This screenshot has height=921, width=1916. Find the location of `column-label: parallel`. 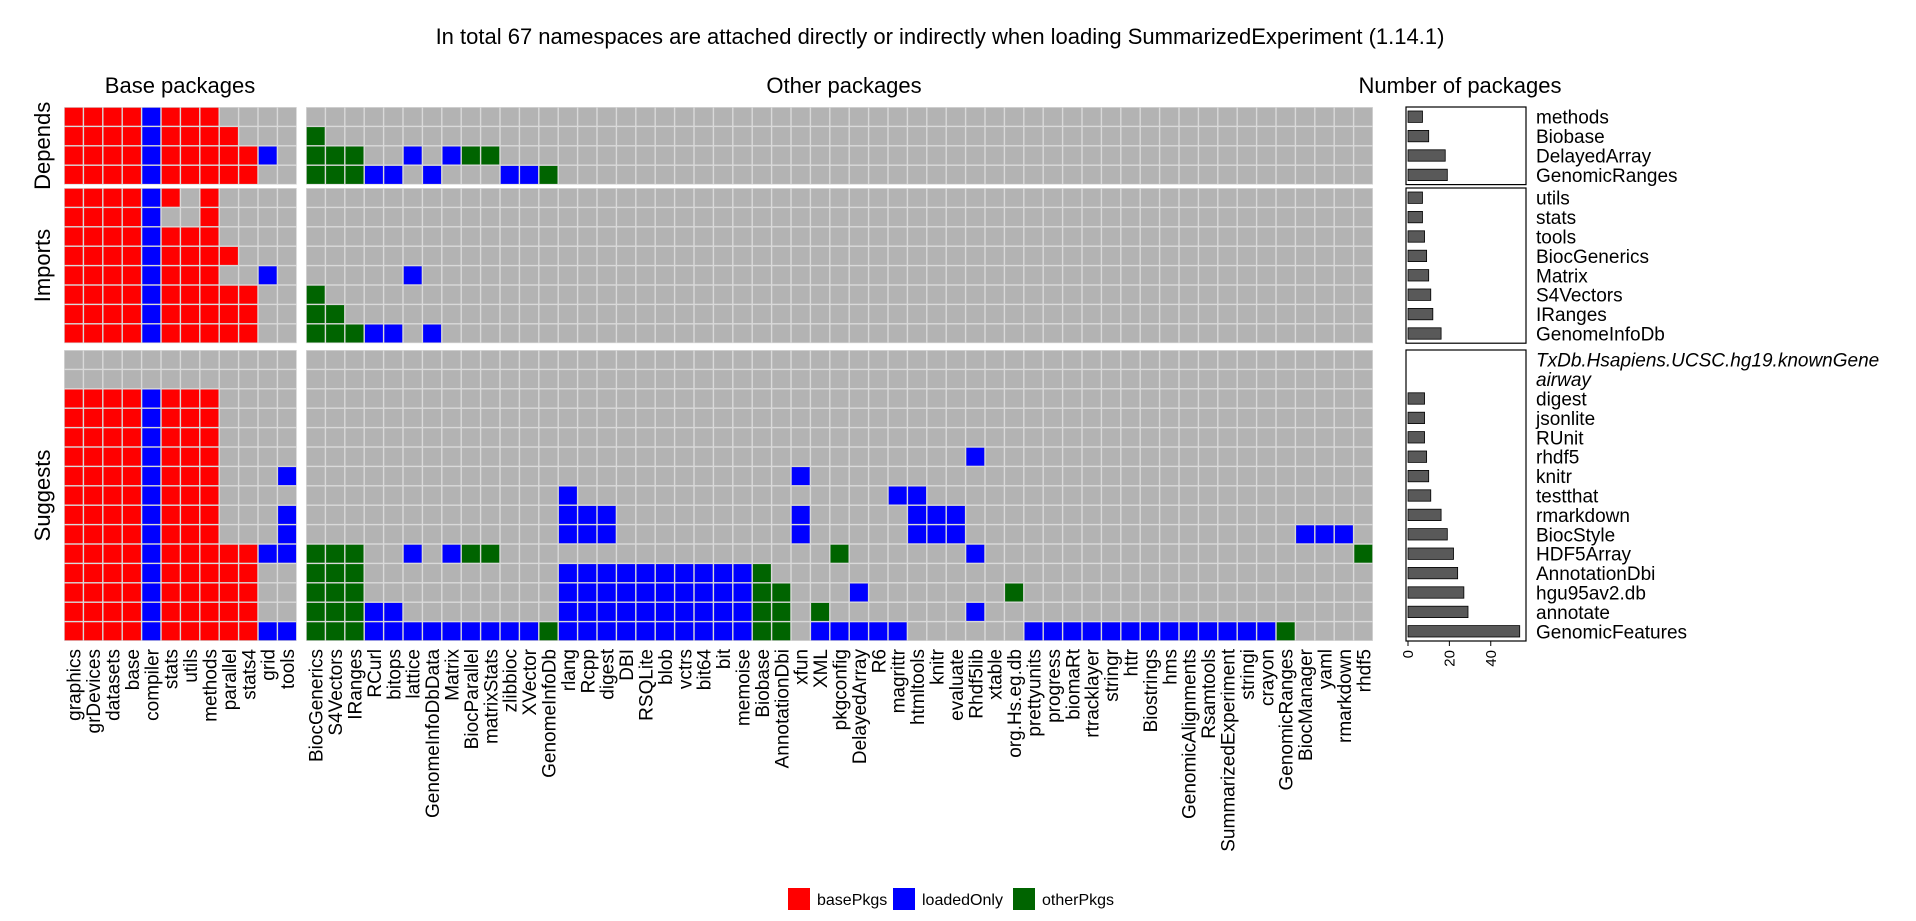

column-label: parallel is located at coordinates (230, 679).